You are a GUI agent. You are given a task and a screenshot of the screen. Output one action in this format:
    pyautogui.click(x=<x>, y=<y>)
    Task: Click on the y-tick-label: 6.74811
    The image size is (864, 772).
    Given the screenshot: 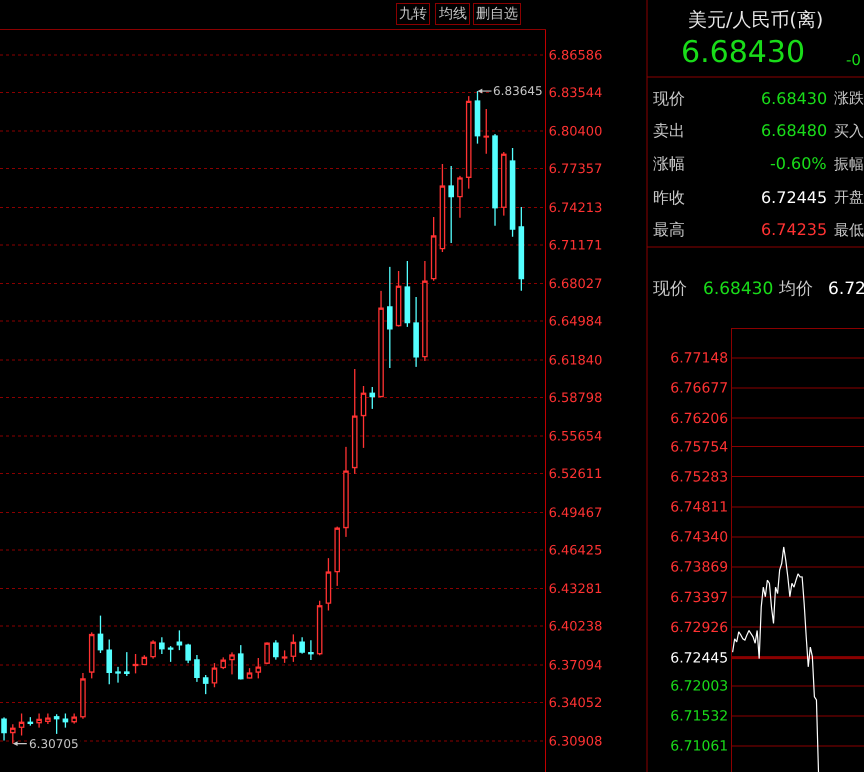 What is the action you would take?
    pyautogui.click(x=699, y=508)
    